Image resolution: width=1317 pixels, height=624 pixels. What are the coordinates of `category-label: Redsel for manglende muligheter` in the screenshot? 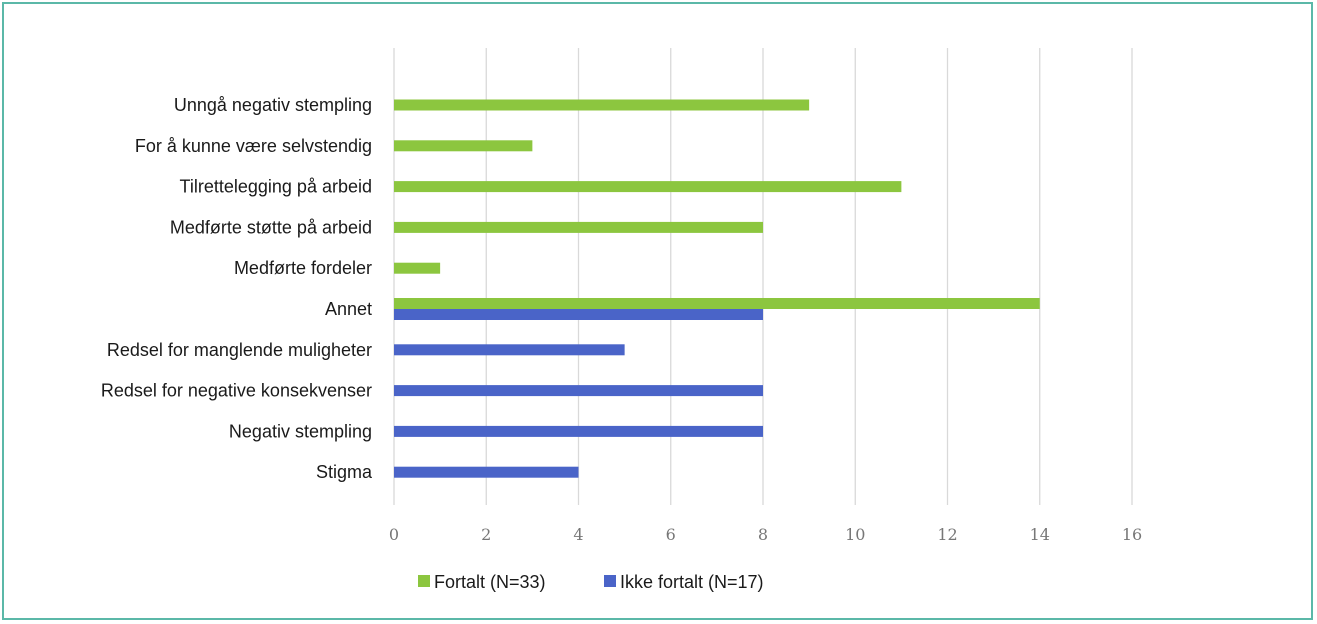 It's located at (239, 350).